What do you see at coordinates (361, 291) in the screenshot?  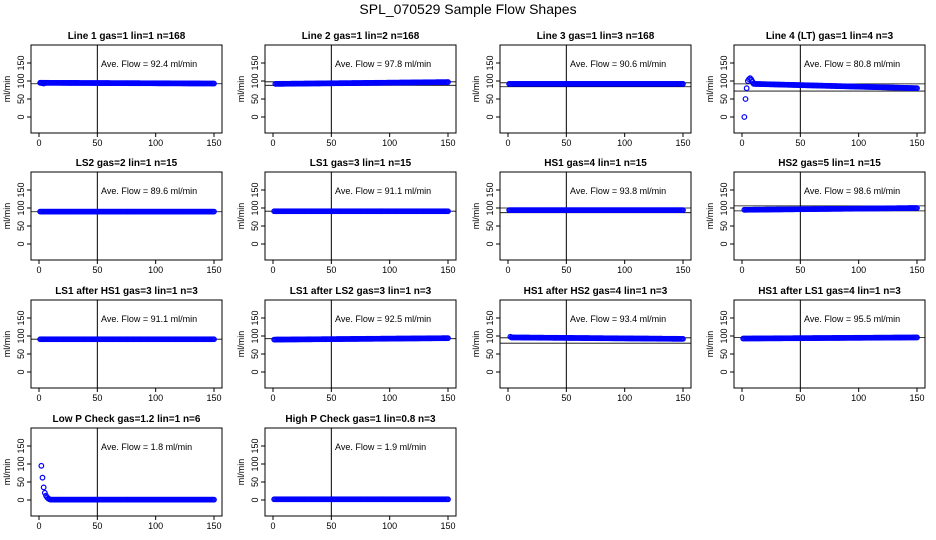 I see `panel-title: LS1 after LS2 gas=3 lin=1 n=3` at bounding box center [361, 291].